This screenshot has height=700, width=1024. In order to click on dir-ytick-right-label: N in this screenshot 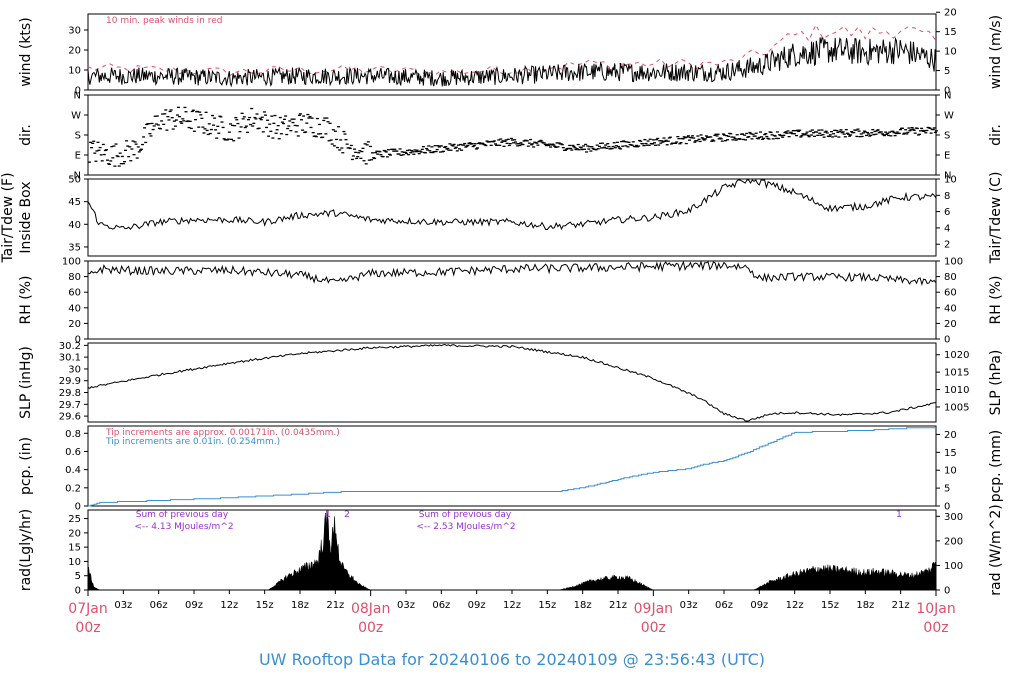, I will do `click(947, 176)`.